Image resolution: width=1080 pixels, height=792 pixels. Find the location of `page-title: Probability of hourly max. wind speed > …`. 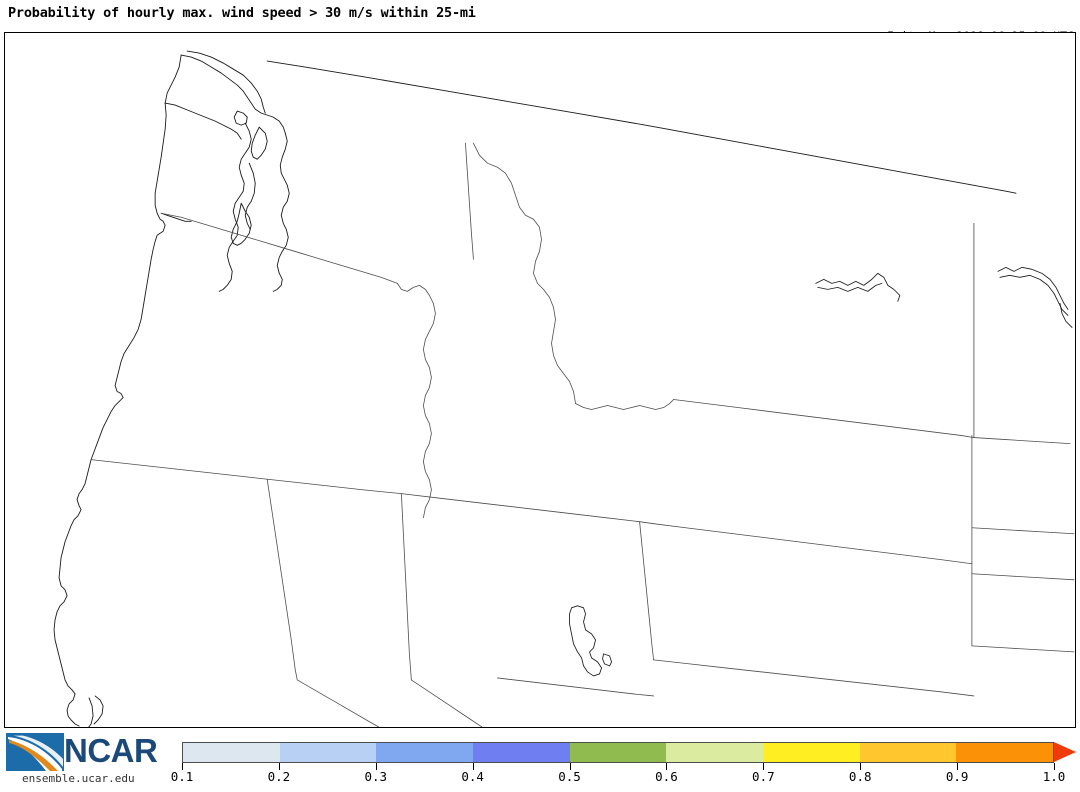

page-title: Probability of hourly max. wind speed > … is located at coordinates (242, 13).